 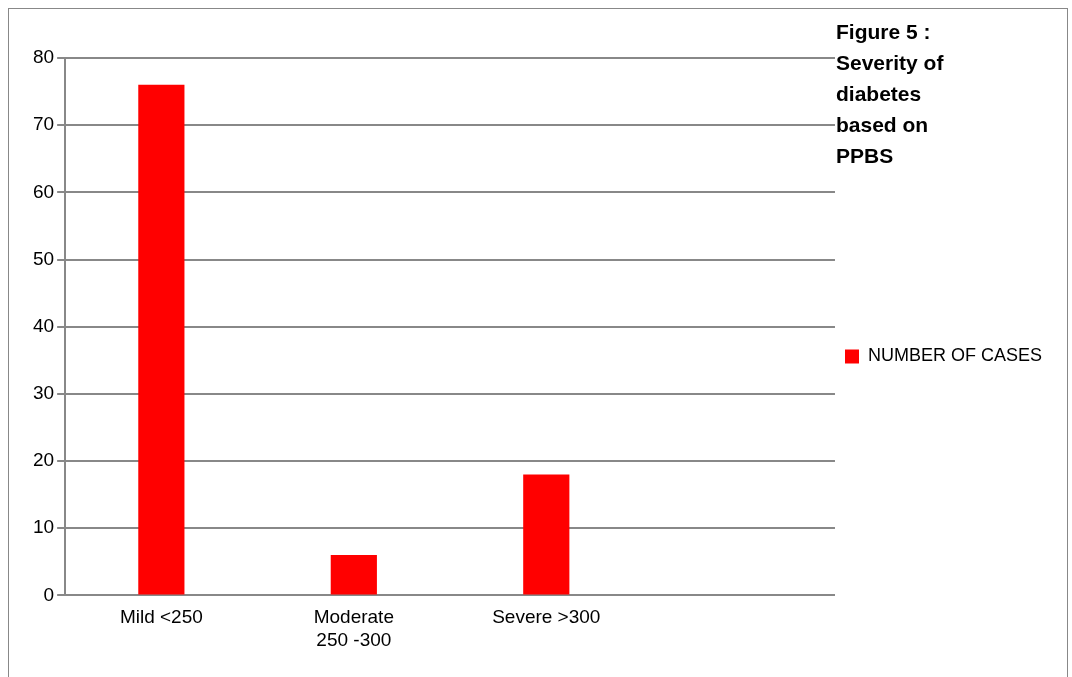 I want to click on x-tick-label: Moderate 250 -300, so click(x=353, y=628).